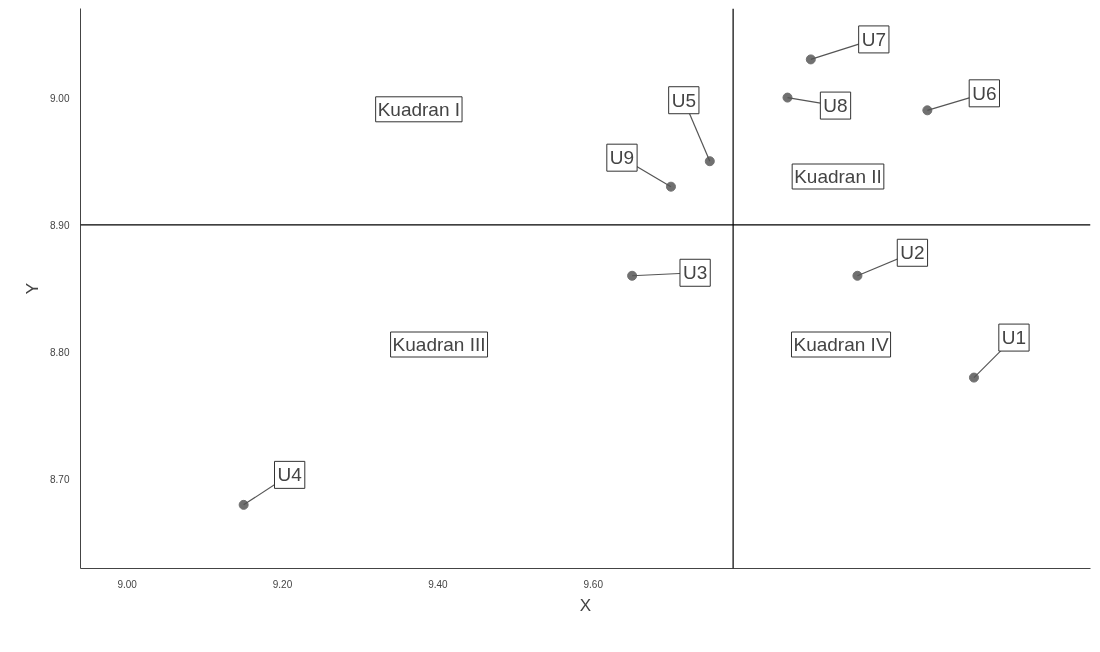 This screenshot has width=1100, height=652. What do you see at coordinates (439, 344) in the screenshot?
I see `annotation: Kuadran III` at bounding box center [439, 344].